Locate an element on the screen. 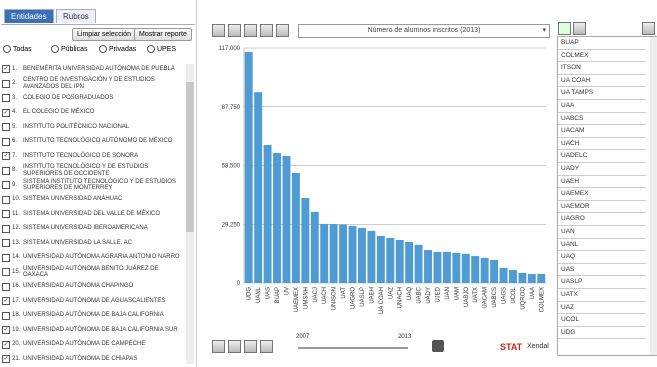 Image resolution: width=657 pixels, height=367 pixels. list-item: UAEH is located at coordinates (602, 182).